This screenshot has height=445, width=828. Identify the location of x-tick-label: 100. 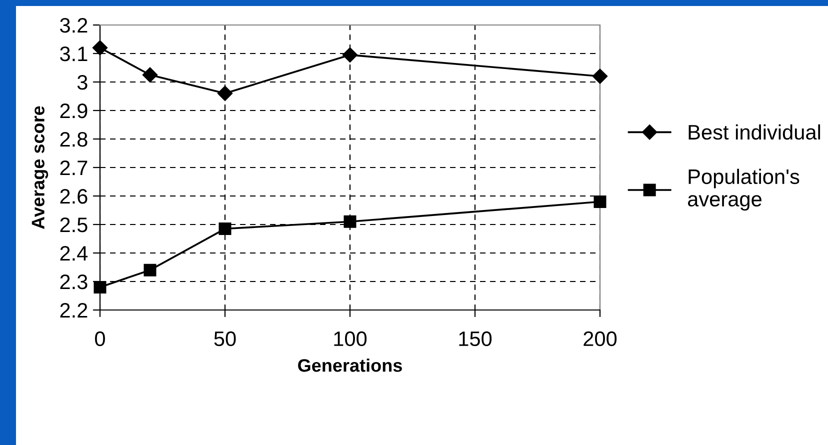
(350, 338).